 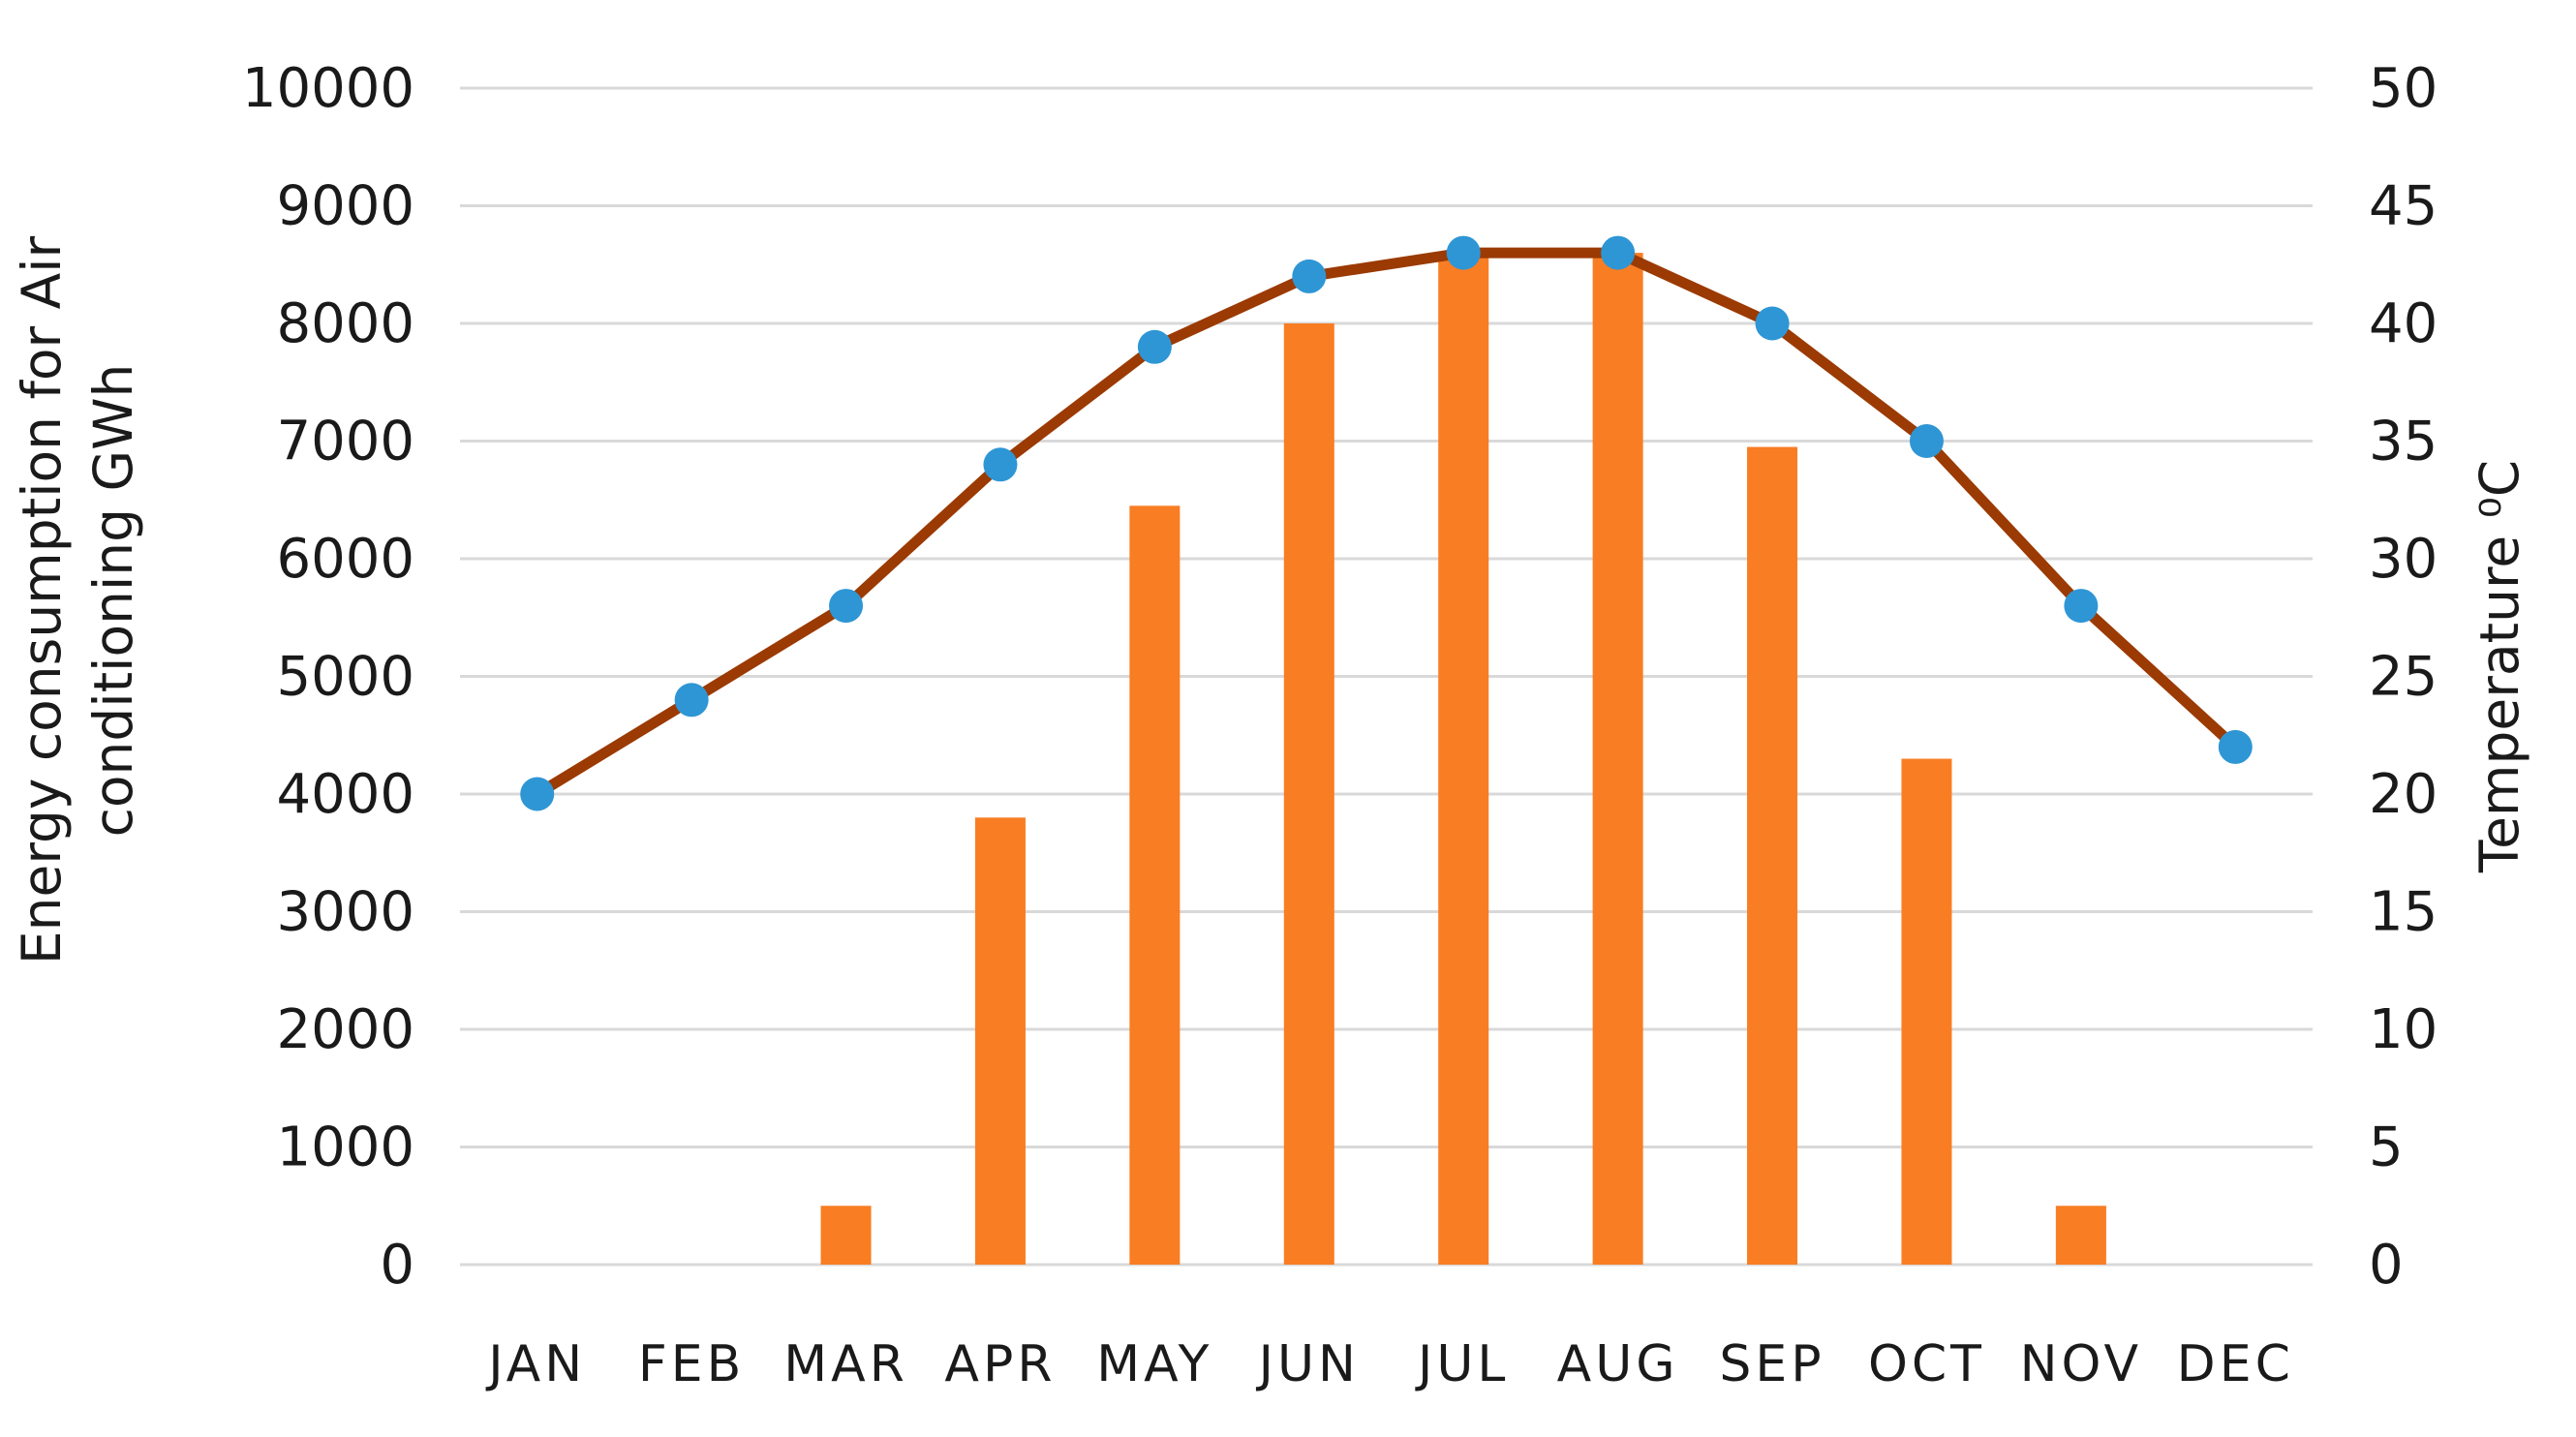 What do you see at coordinates (845, 1364) in the screenshot?
I see `month-label-mar: MAR` at bounding box center [845, 1364].